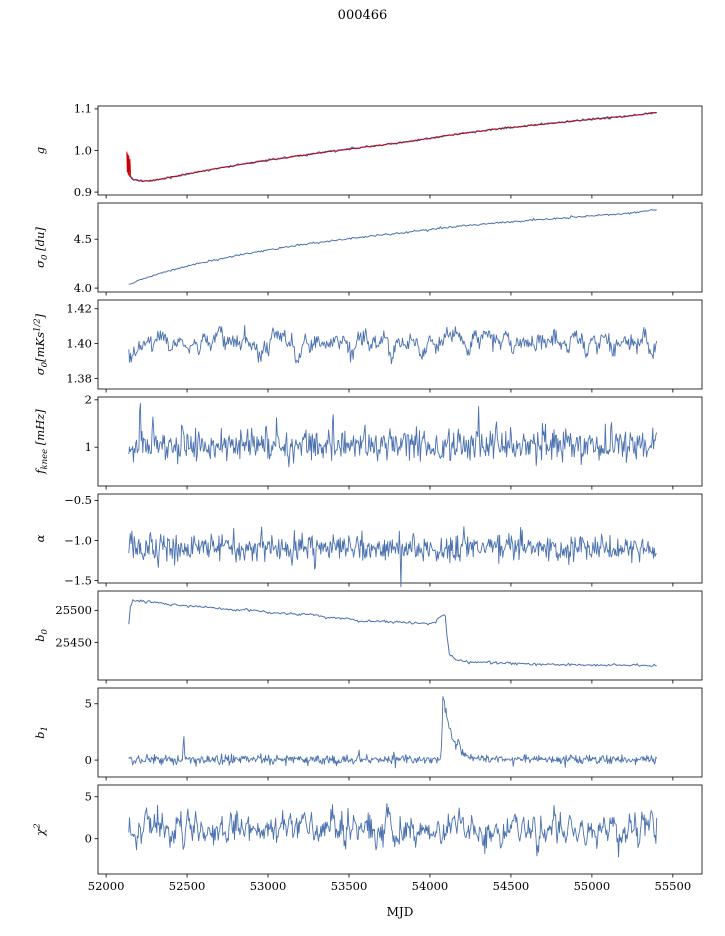  Describe the element at coordinates (511, 886) in the screenshot. I see `x-tick-label: 54500` at that location.